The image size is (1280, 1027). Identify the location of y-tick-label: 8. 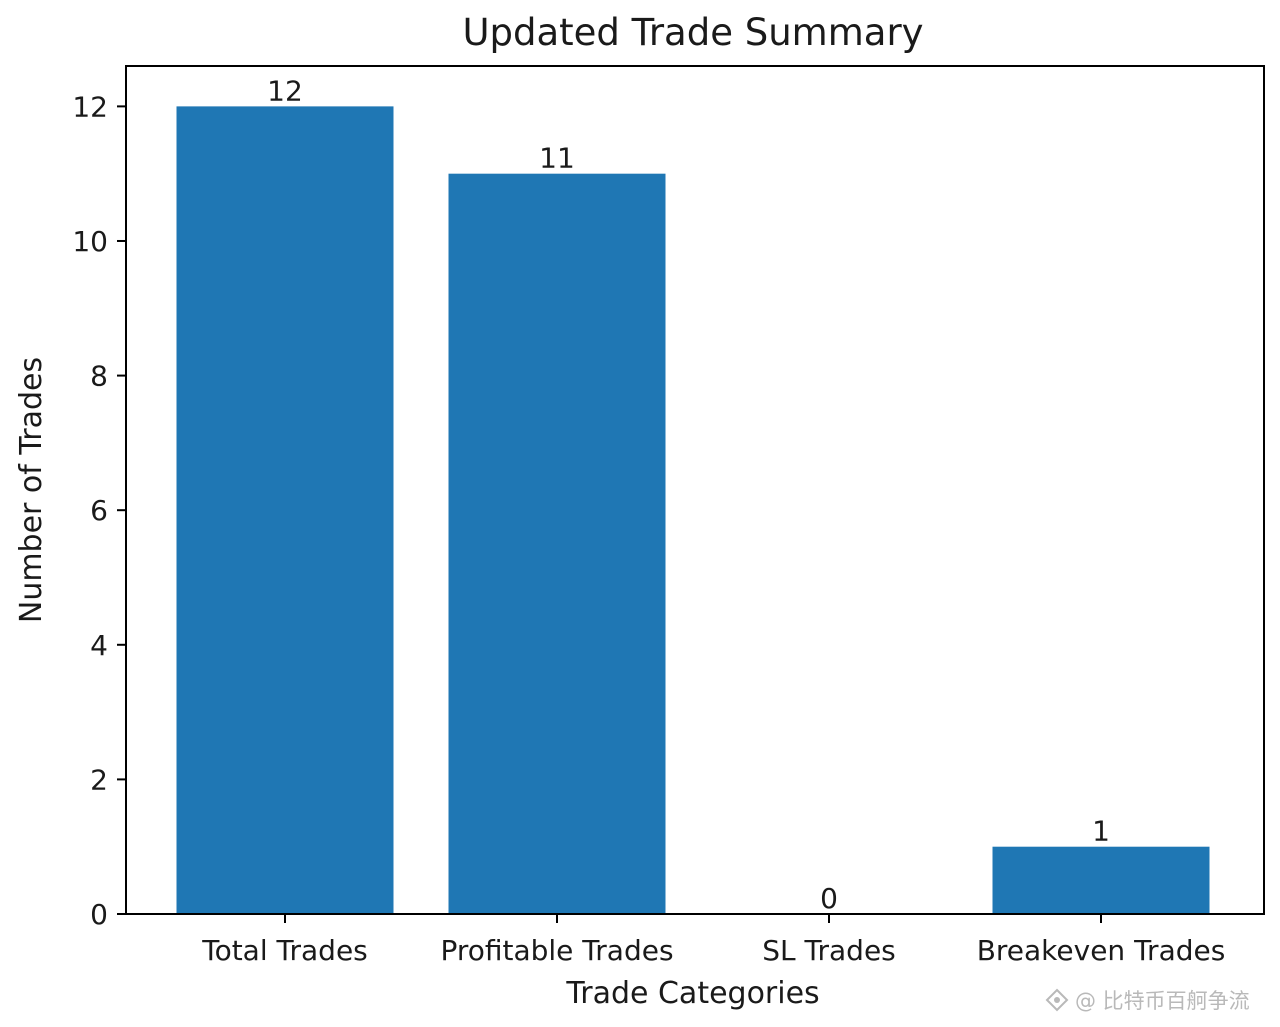
(99, 376).